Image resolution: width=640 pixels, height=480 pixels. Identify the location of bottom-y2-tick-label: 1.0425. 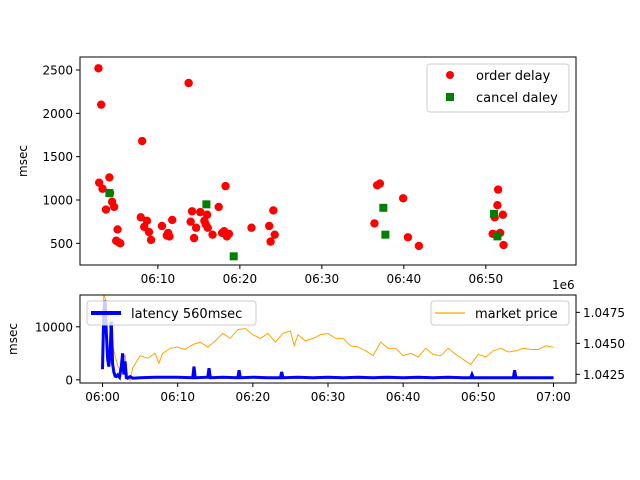
(604, 375).